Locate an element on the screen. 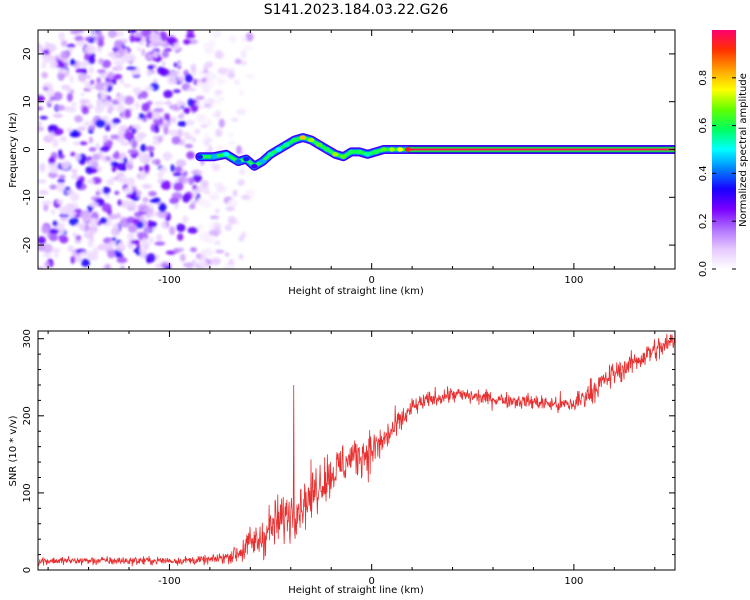  colorbar-tick-label: 0.6 is located at coordinates (703, 126).